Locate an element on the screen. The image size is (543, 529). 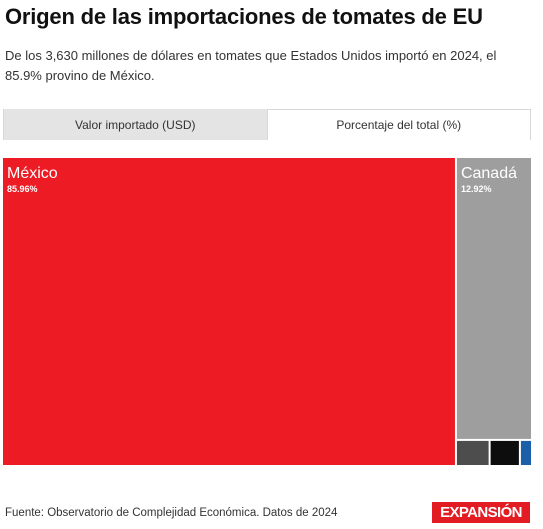
treemap-value-canada: 12.92% is located at coordinates (476, 189).